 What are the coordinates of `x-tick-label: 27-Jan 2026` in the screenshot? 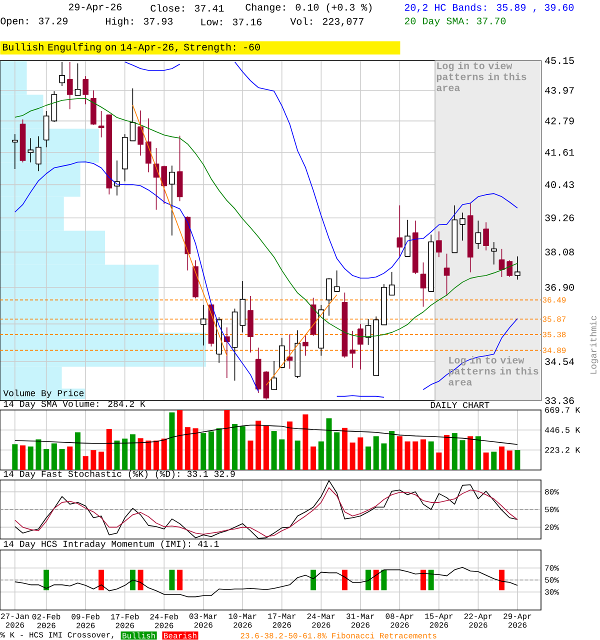 It's located at (15, 621).